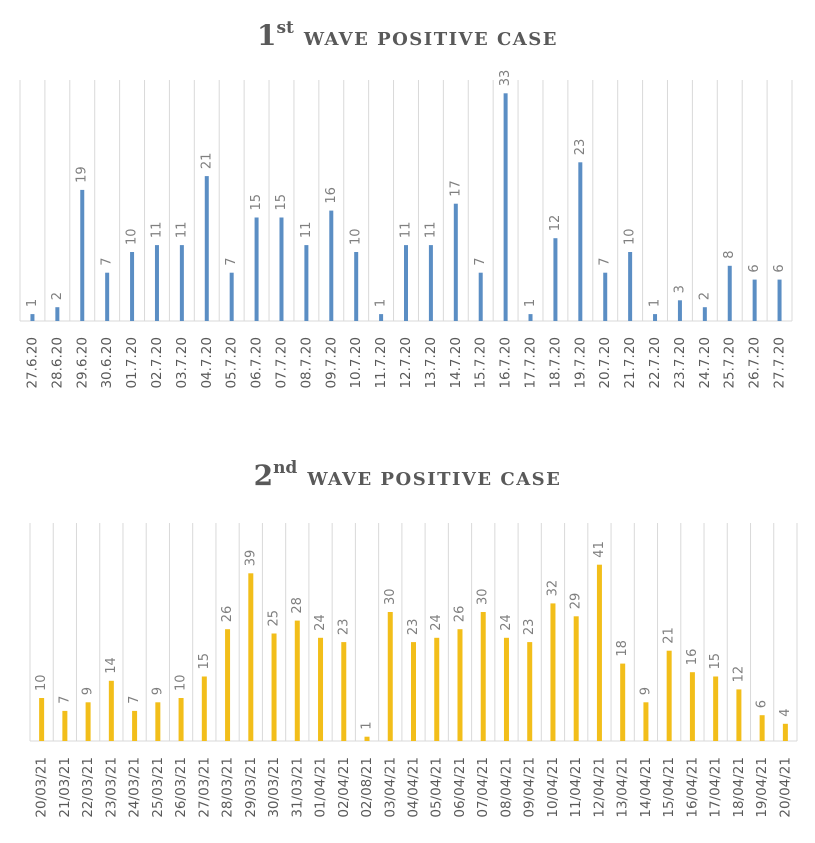 The image size is (815, 843). I want to click on x-tick-label: 03/04/21, so click(390, 787).